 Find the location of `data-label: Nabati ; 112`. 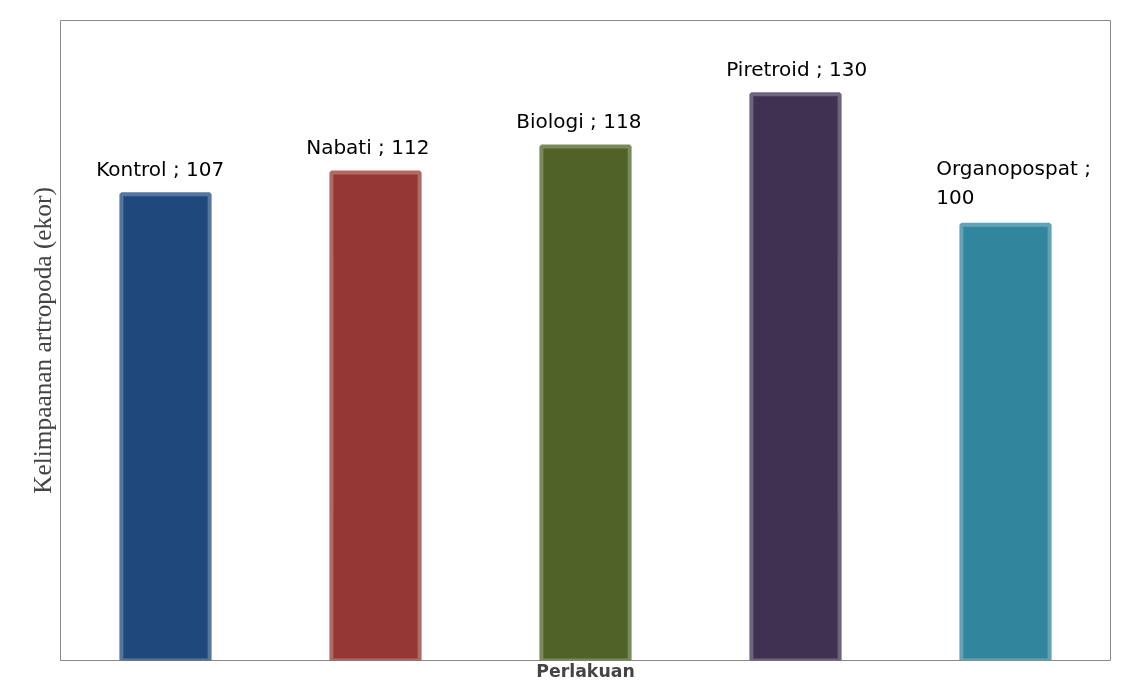

data-label: Nabati ; 112 is located at coordinates (368, 147).